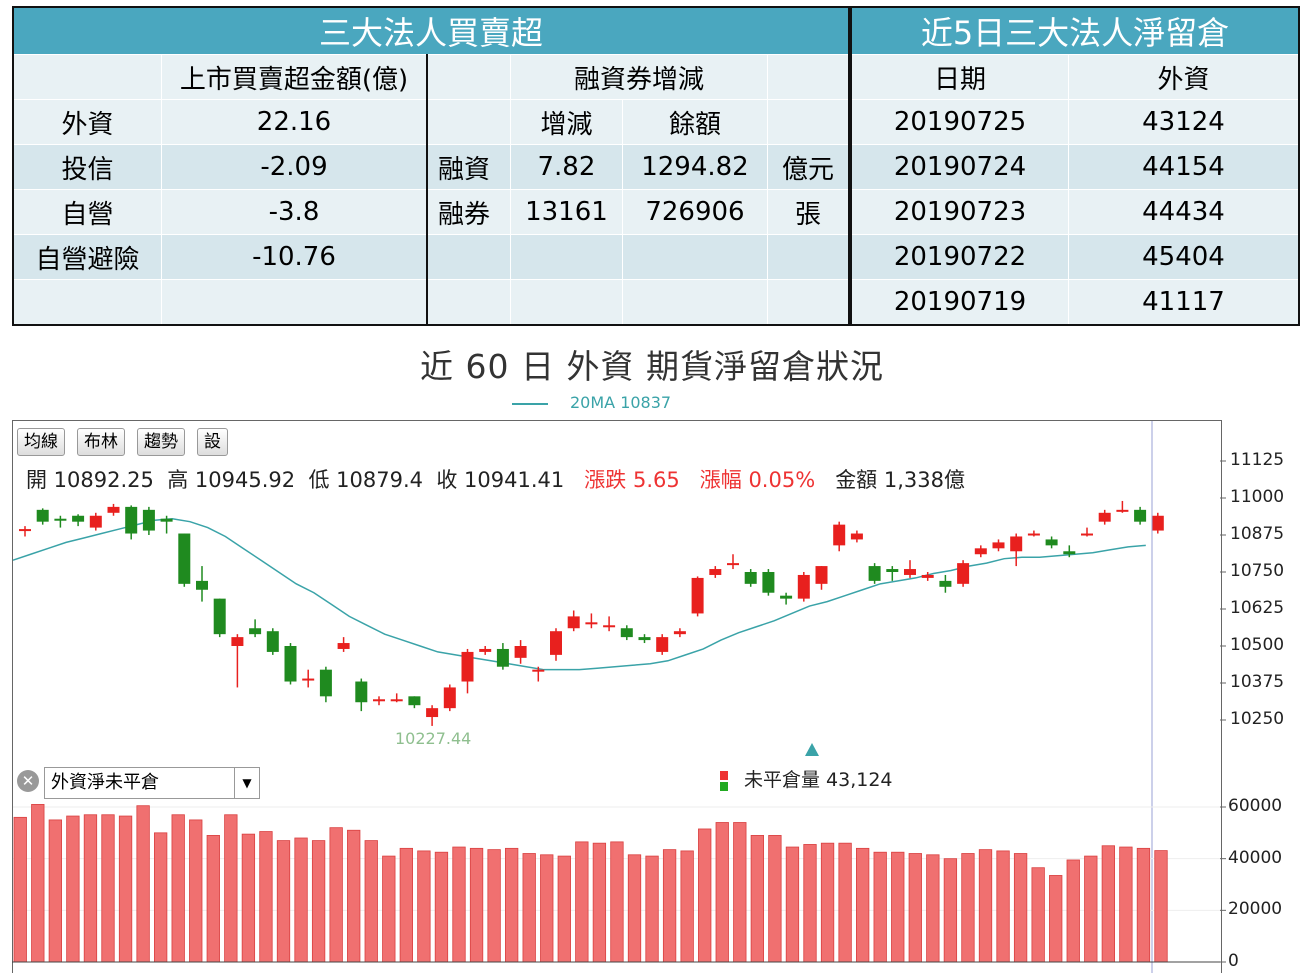  What do you see at coordinates (1257, 645) in the screenshot?
I see `price-tick-label: 10500` at bounding box center [1257, 645].